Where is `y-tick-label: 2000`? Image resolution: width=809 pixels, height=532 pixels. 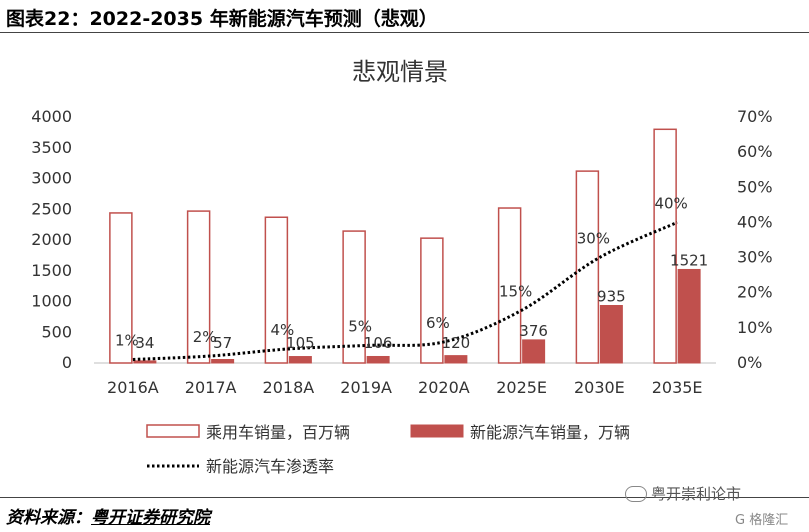 y-tick-label: 2000 is located at coordinates (51, 239).